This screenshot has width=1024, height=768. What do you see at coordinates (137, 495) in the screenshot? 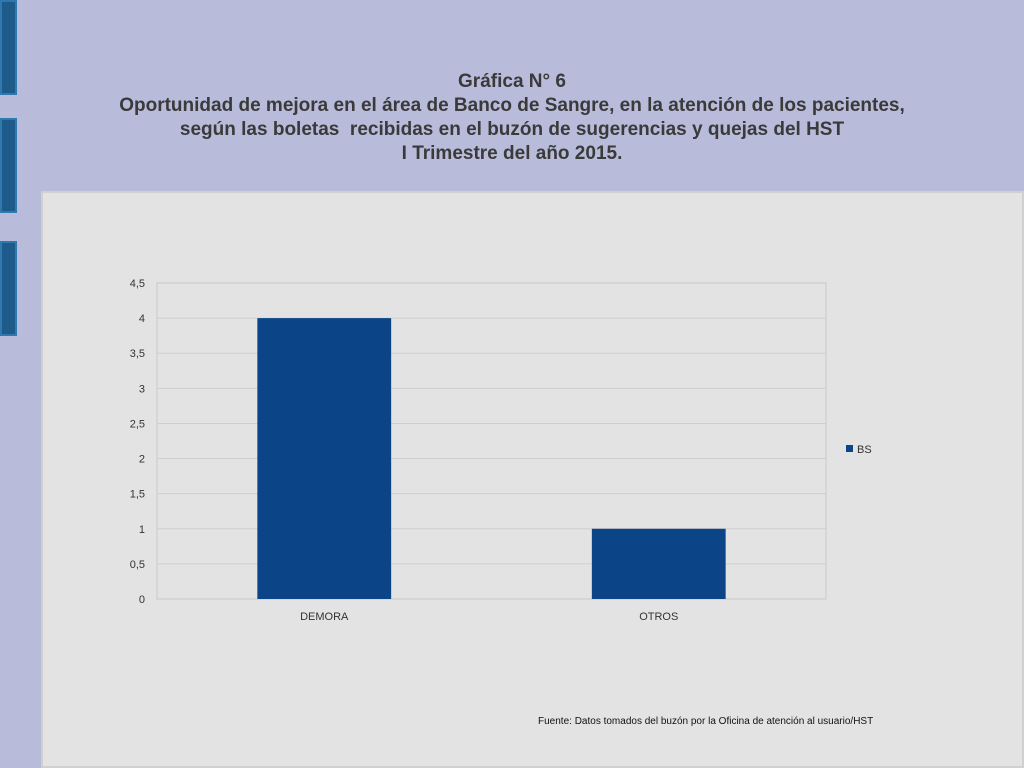
I see `y-tick-label: 1,5` at bounding box center [137, 495].